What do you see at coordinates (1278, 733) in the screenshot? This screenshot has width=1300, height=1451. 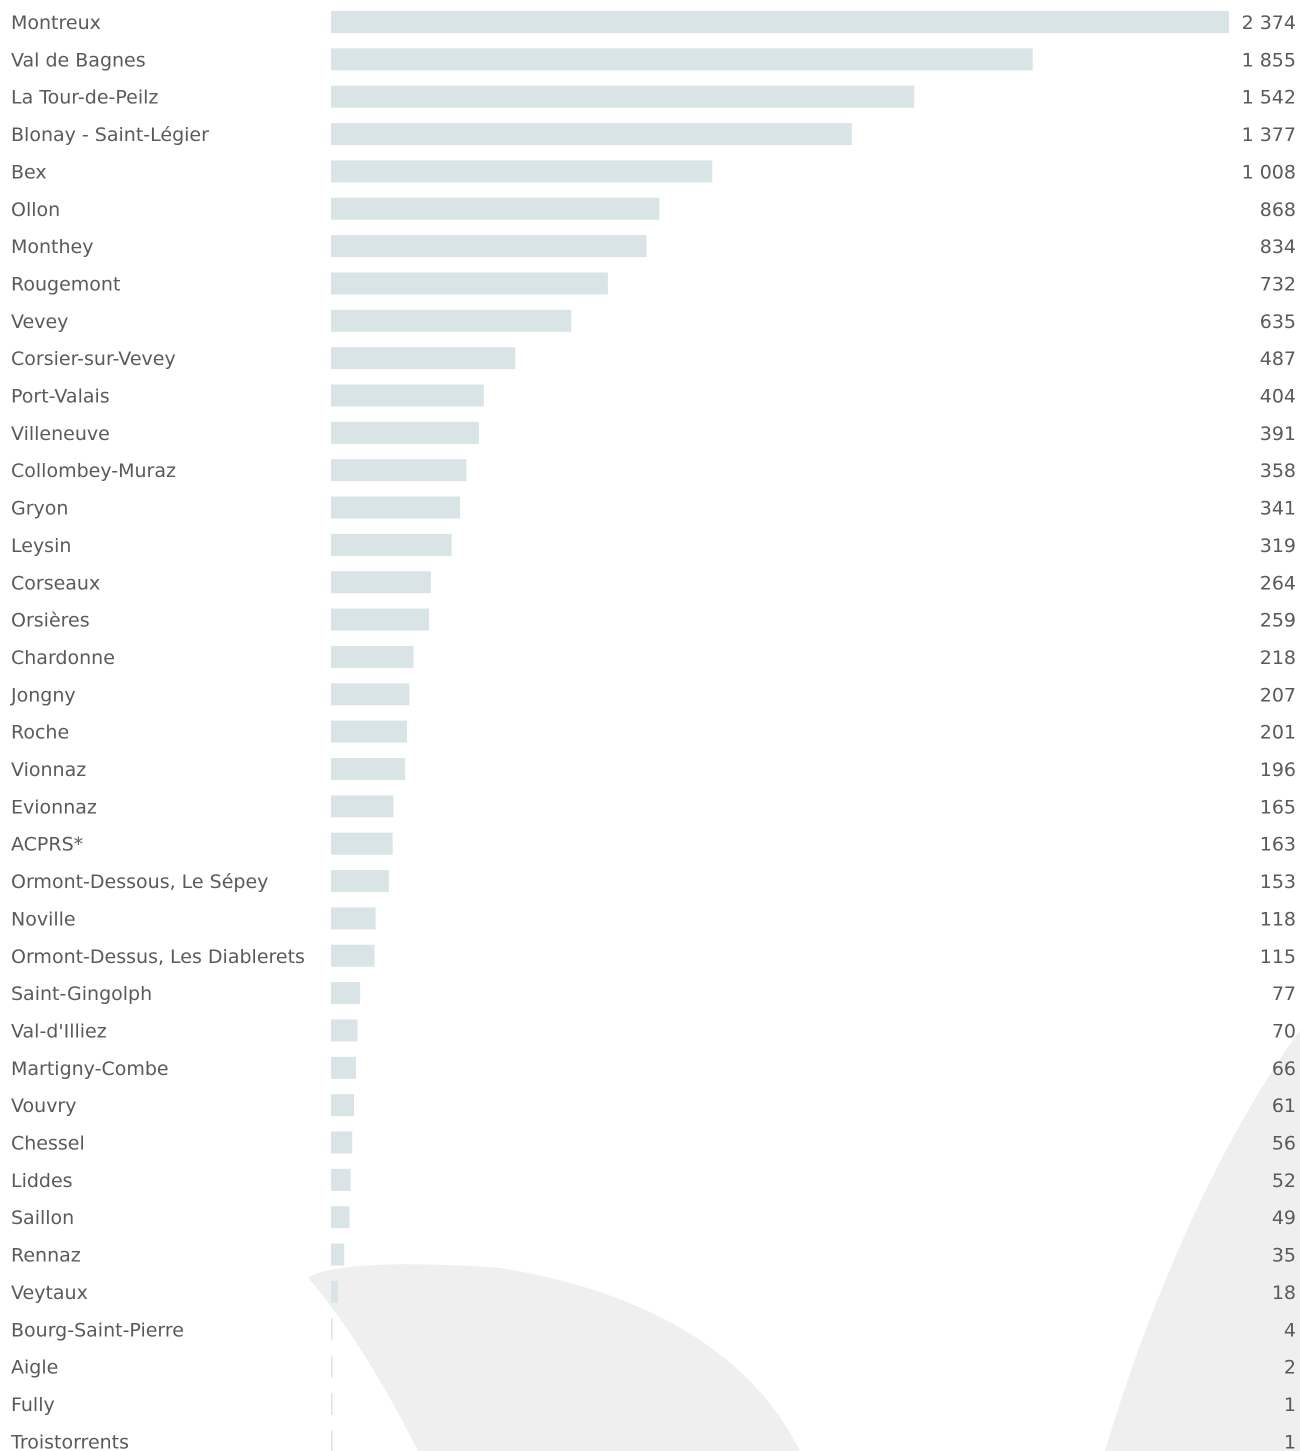 I see `value-label: 201` at bounding box center [1278, 733].